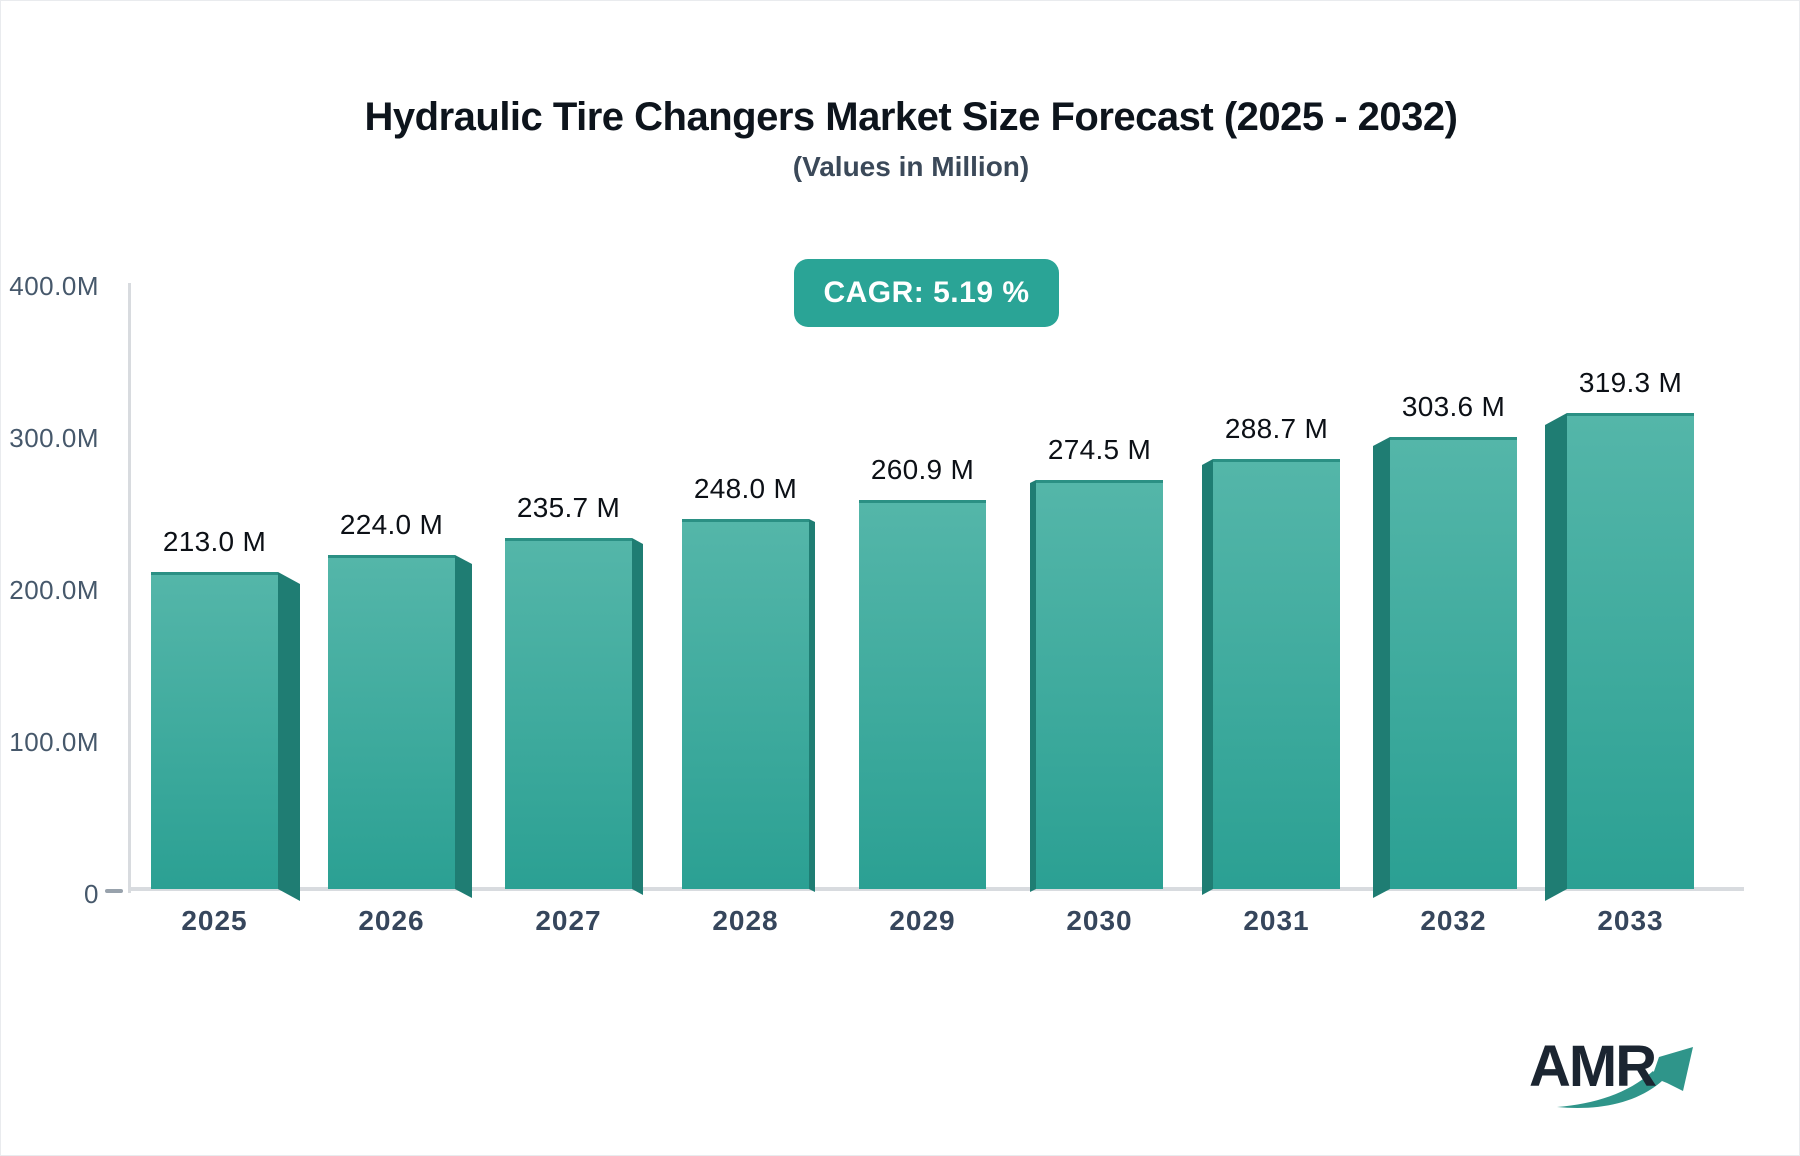  Describe the element at coordinates (745, 488) in the screenshot. I see `bar-value-label-2028: 248.0 M` at that location.